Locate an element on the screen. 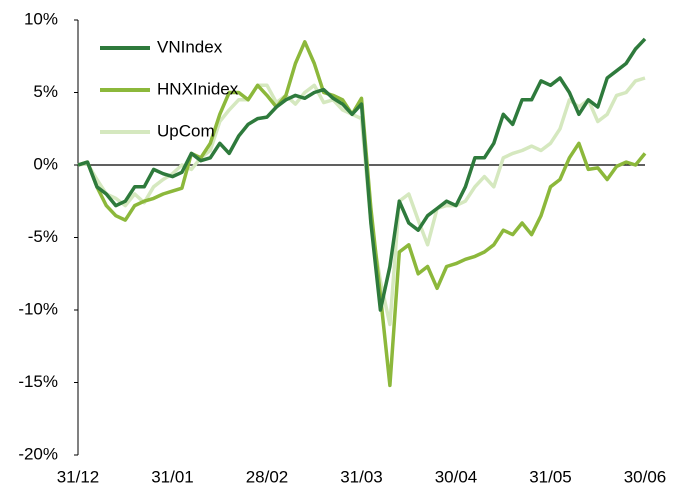 Image resolution: width=677 pixels, height=492 pixels. x-tick-label: 31/05 is located at coordinates (550, 476).